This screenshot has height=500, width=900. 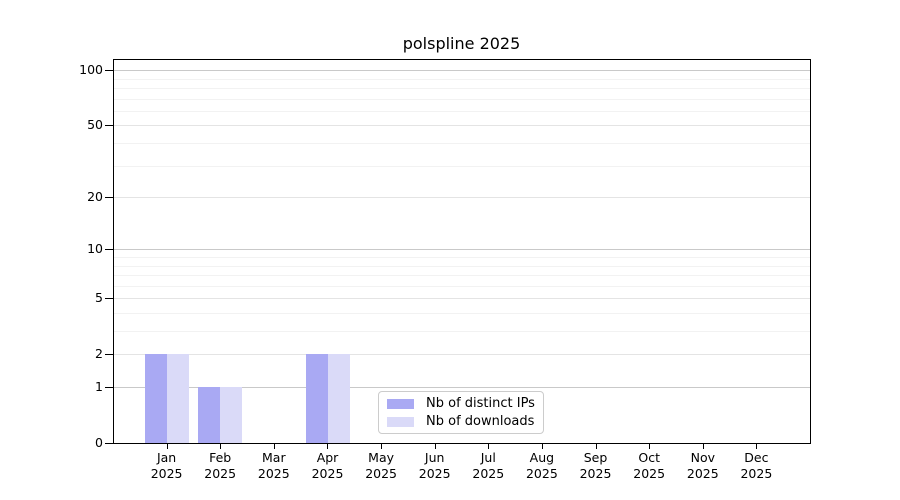 What do you see at coordinates (95, 249) in the screenshot?
I see `y-tick-label: 10` at bounding box center [95, 249].